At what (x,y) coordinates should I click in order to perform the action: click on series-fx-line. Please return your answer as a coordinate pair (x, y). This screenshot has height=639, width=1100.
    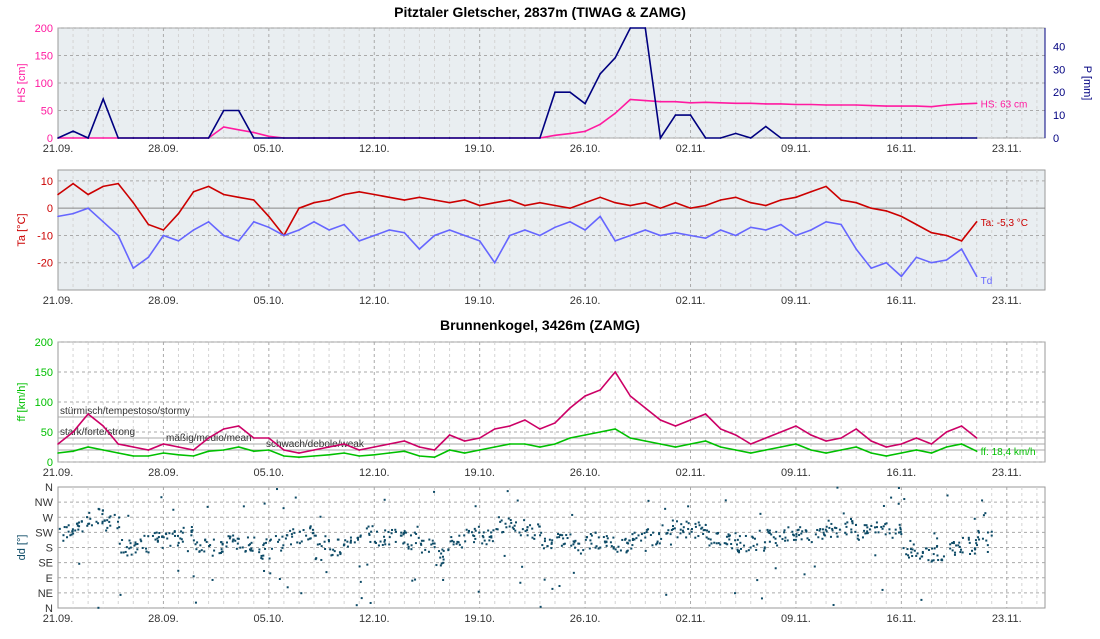
    Looking at the image, I should click on (517, 412).